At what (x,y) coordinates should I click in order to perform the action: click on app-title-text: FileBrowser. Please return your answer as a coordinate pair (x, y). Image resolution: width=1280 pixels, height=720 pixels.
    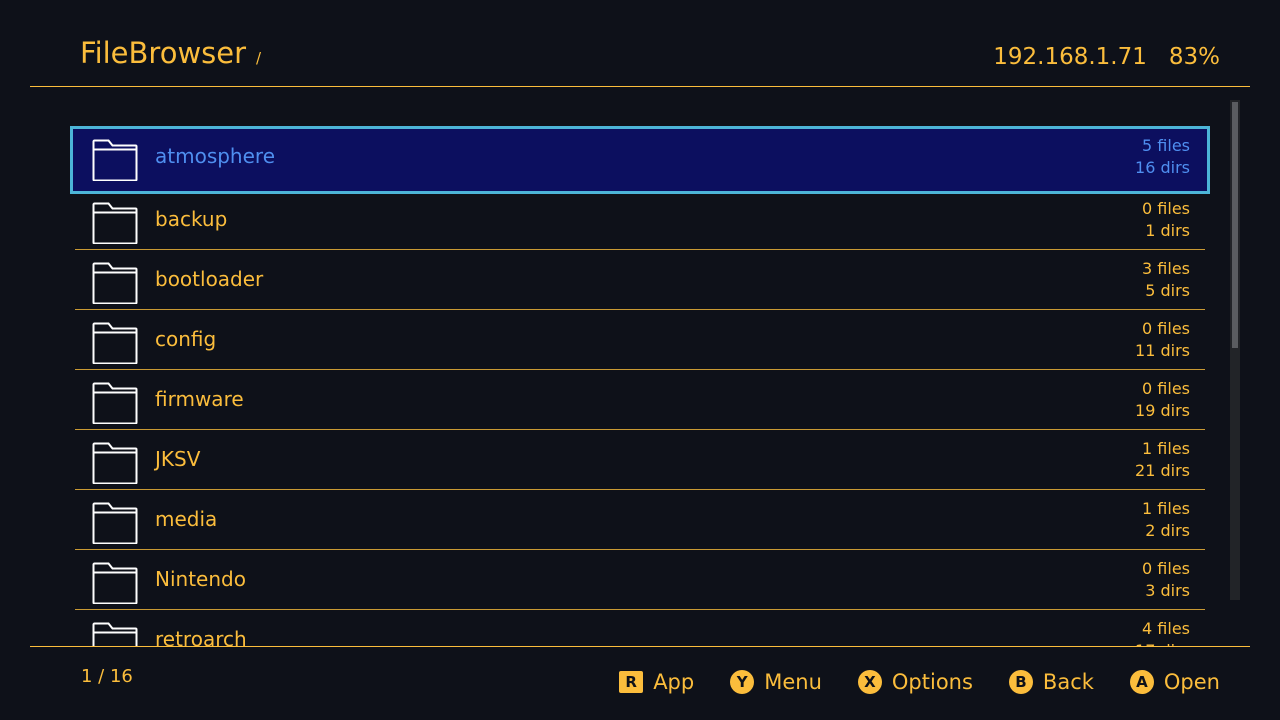
    Looking at the image, I should click on (163, 53).